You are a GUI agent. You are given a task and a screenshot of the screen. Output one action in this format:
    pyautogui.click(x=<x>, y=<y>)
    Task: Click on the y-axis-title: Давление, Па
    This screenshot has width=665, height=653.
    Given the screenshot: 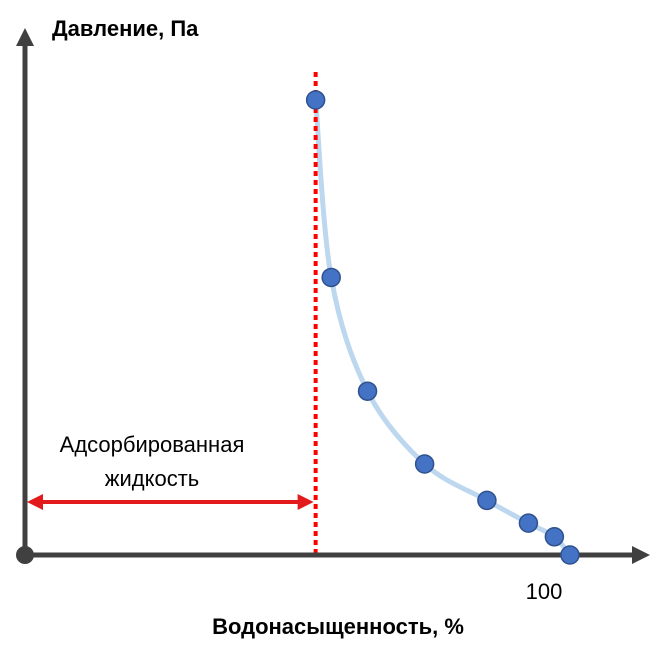 What is the action you would take?
    pyautogui.click(x=125, y=28)
    